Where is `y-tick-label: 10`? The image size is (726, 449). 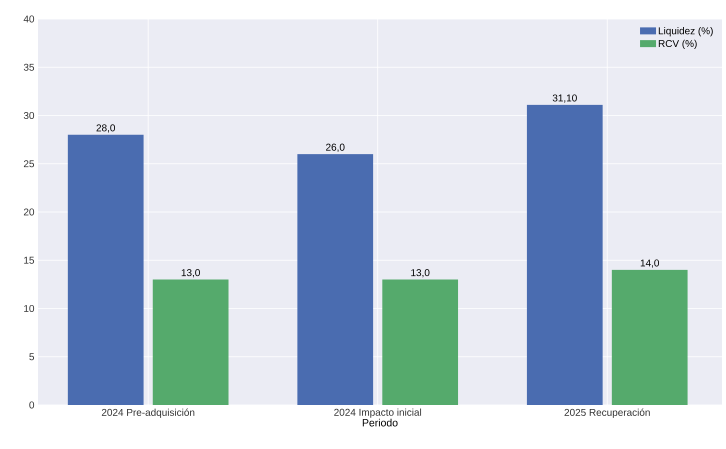
y-tick-label: 10 is located at coordinates (29, 308).